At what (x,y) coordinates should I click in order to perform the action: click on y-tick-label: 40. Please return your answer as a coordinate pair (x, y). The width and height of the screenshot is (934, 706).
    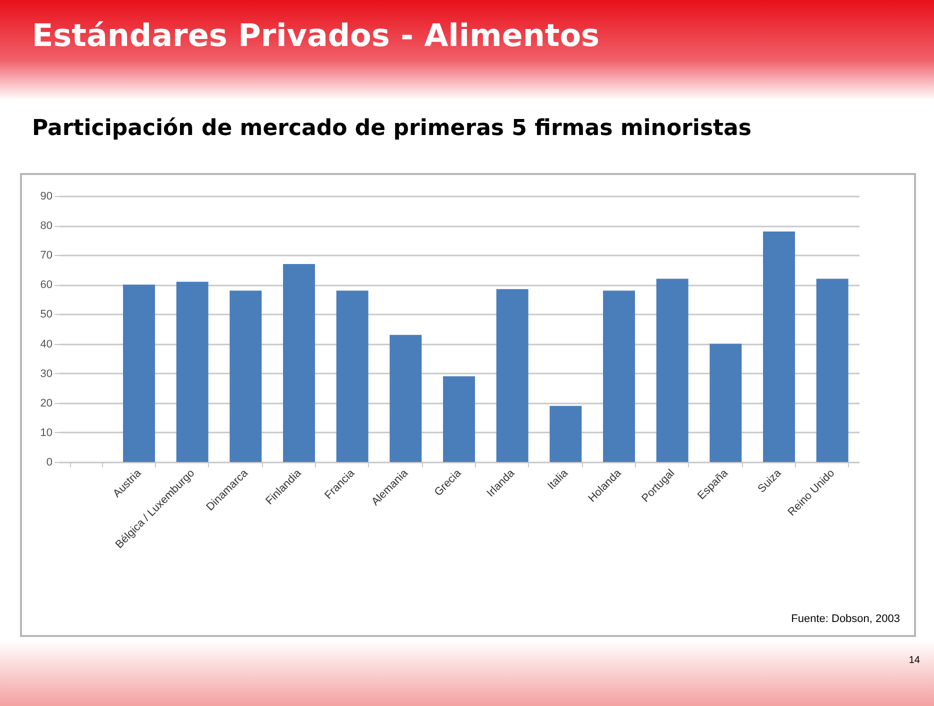
    Looking at the image, I should click on (46, 344).